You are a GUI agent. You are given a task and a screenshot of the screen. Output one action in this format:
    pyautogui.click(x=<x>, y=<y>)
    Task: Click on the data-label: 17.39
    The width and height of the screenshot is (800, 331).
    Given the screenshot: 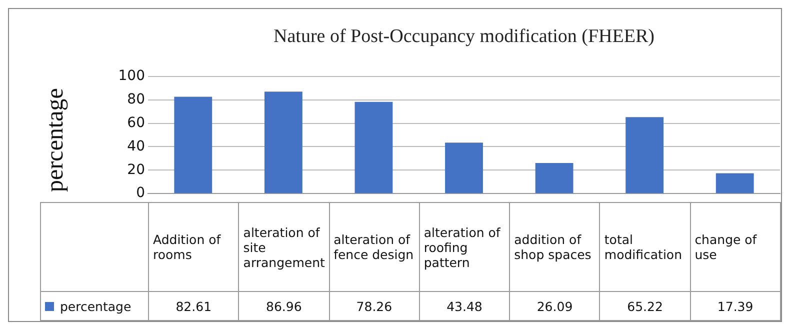 What is the action you would take?
    pyautogui.click(x=735, y=306)
    